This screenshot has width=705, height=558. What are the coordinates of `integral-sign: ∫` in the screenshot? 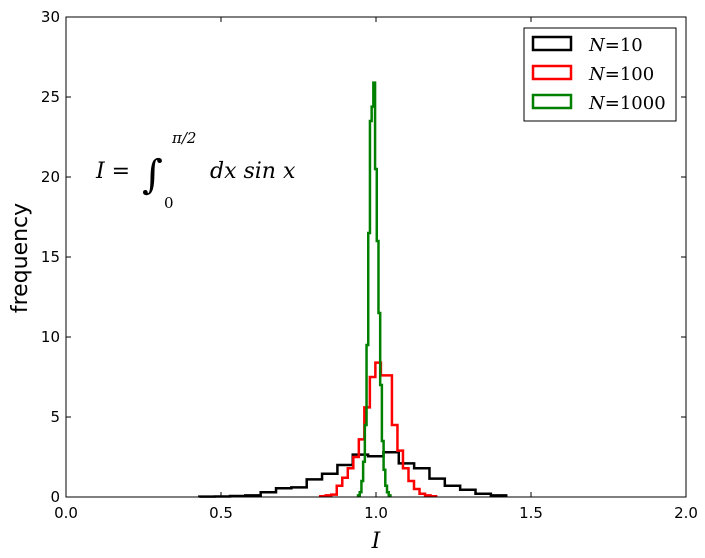 It's located at (152, 175).